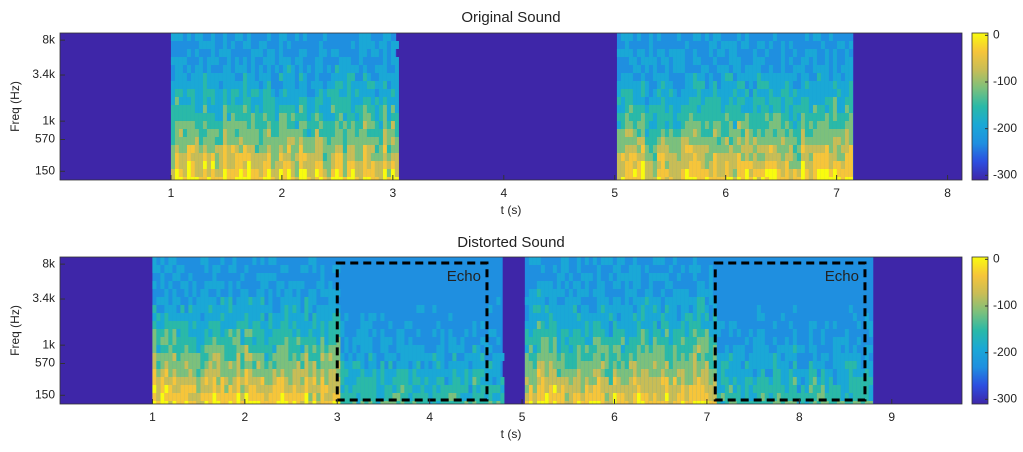  What do you see at coordinates (1005, 128) in the screenshot?
I see `colorbar-tick-label: -200` at bounding box center [1005, 128].